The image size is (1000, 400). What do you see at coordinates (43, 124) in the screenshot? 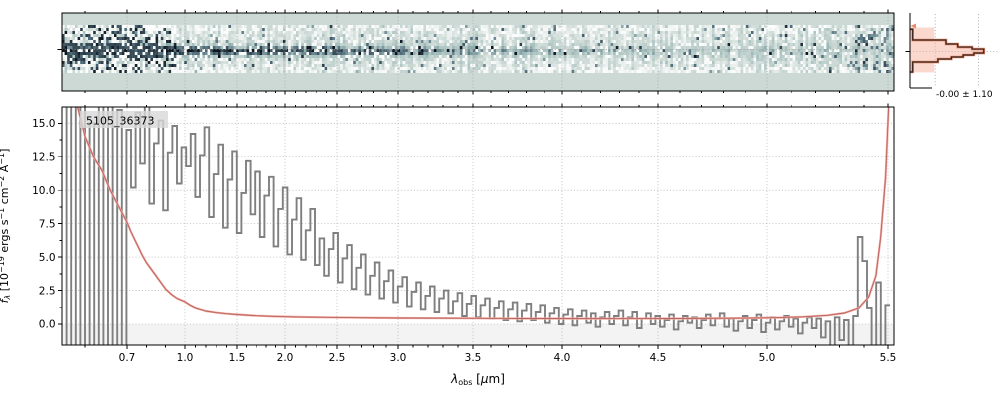
I see `y-tick-label-15.0: 15.0` at bounding box center [43, 124].